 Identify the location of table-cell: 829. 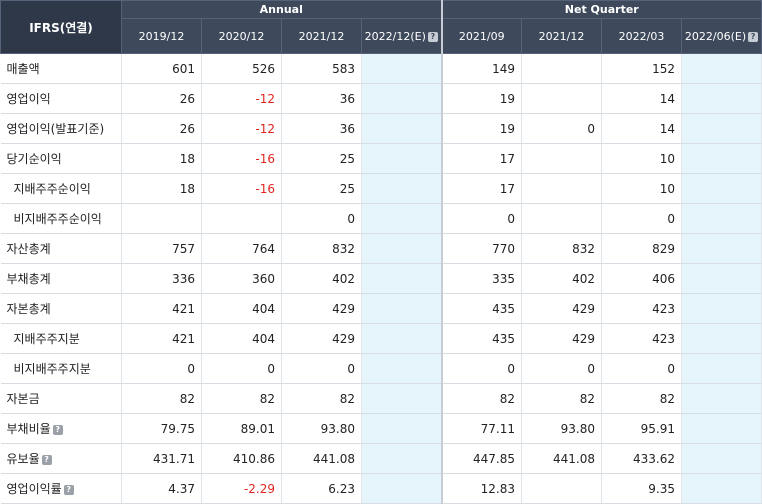
(642, 248).